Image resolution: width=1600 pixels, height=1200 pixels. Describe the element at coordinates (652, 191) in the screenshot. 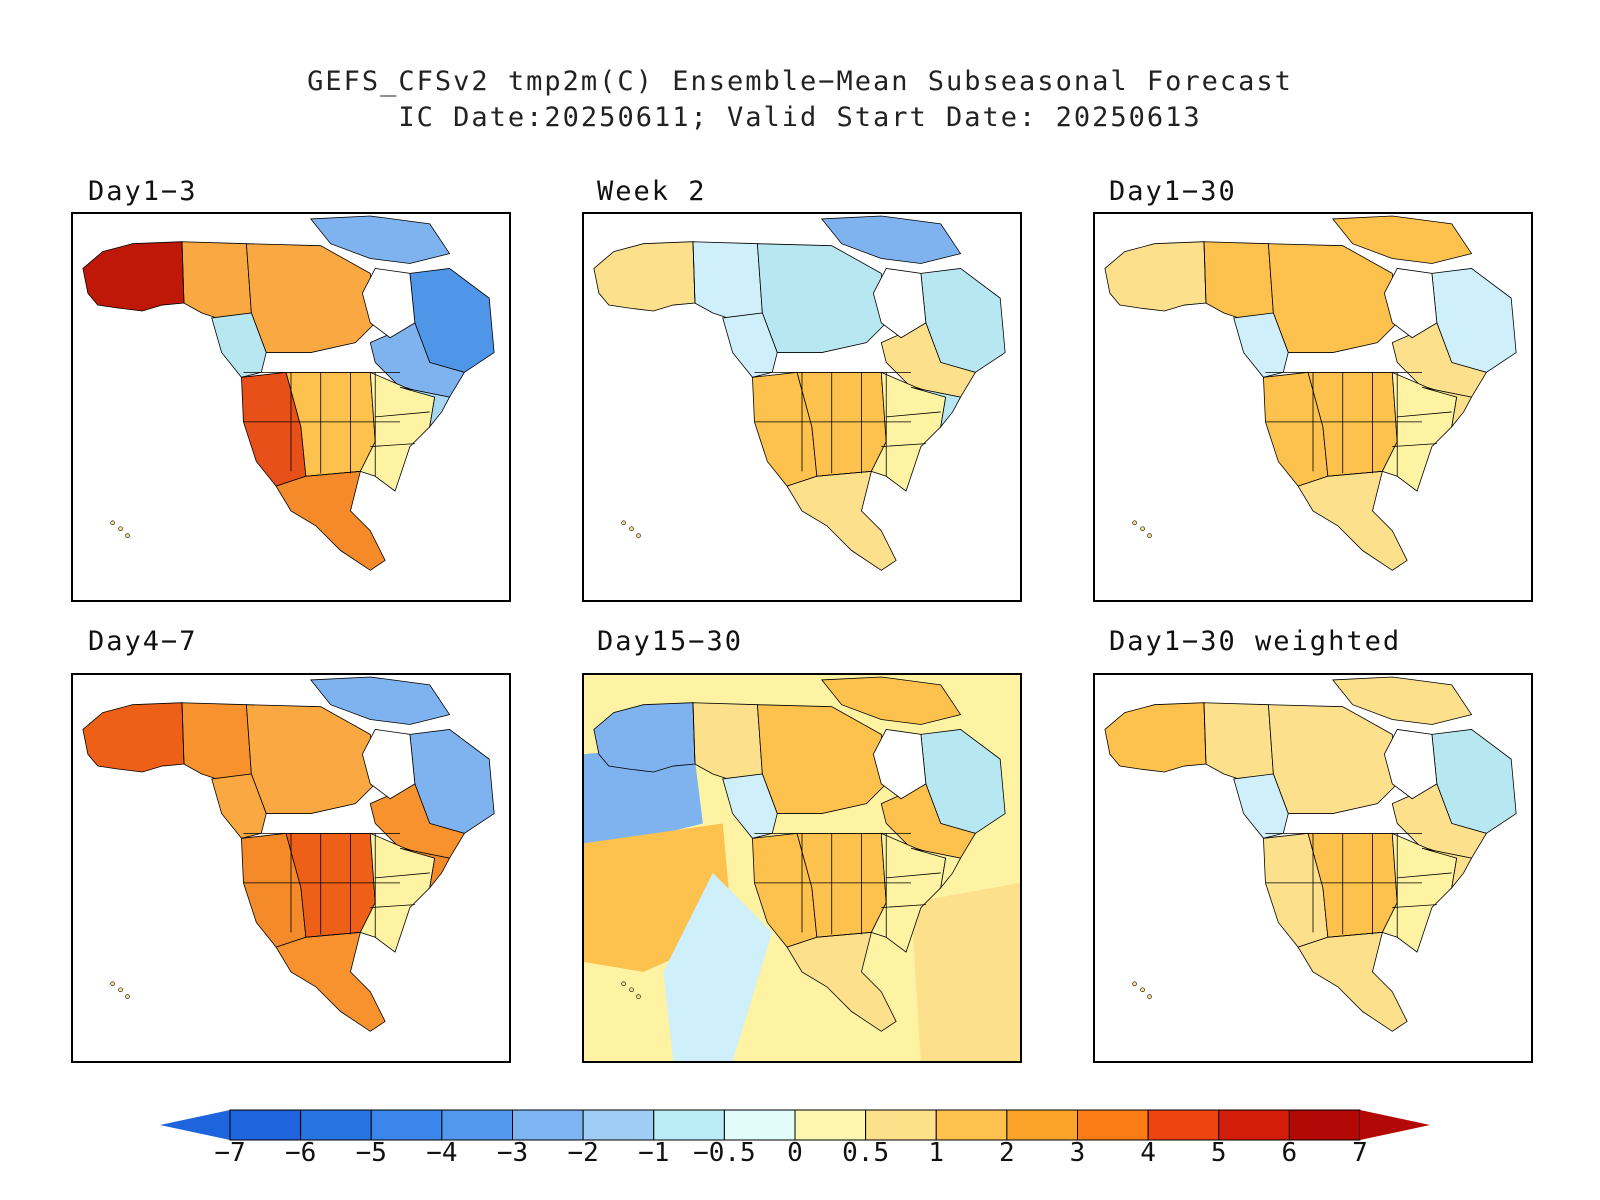

I see `panel-label-week2: Week 2` at that location.